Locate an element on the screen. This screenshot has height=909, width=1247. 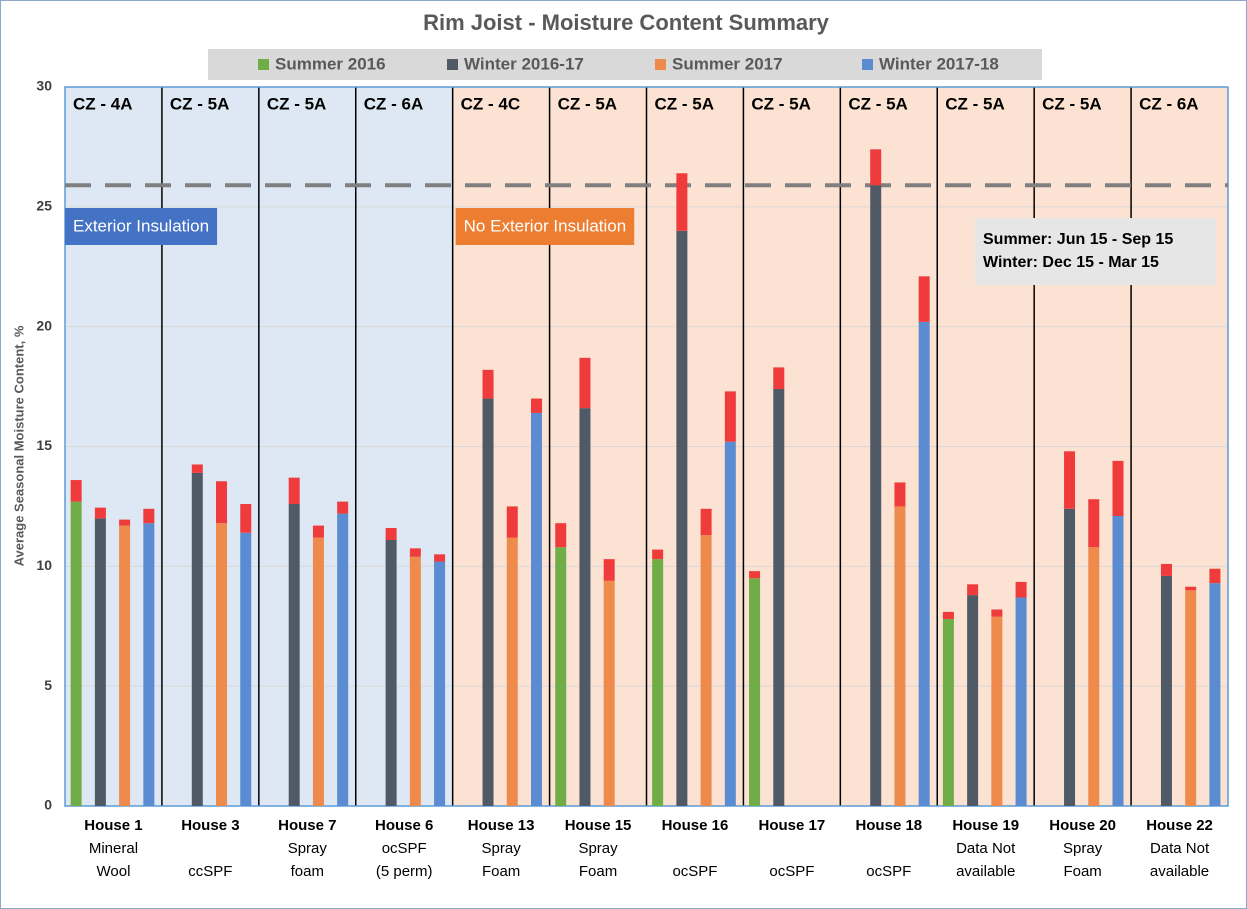
material-label: foam is located at coordinates (307, 871).